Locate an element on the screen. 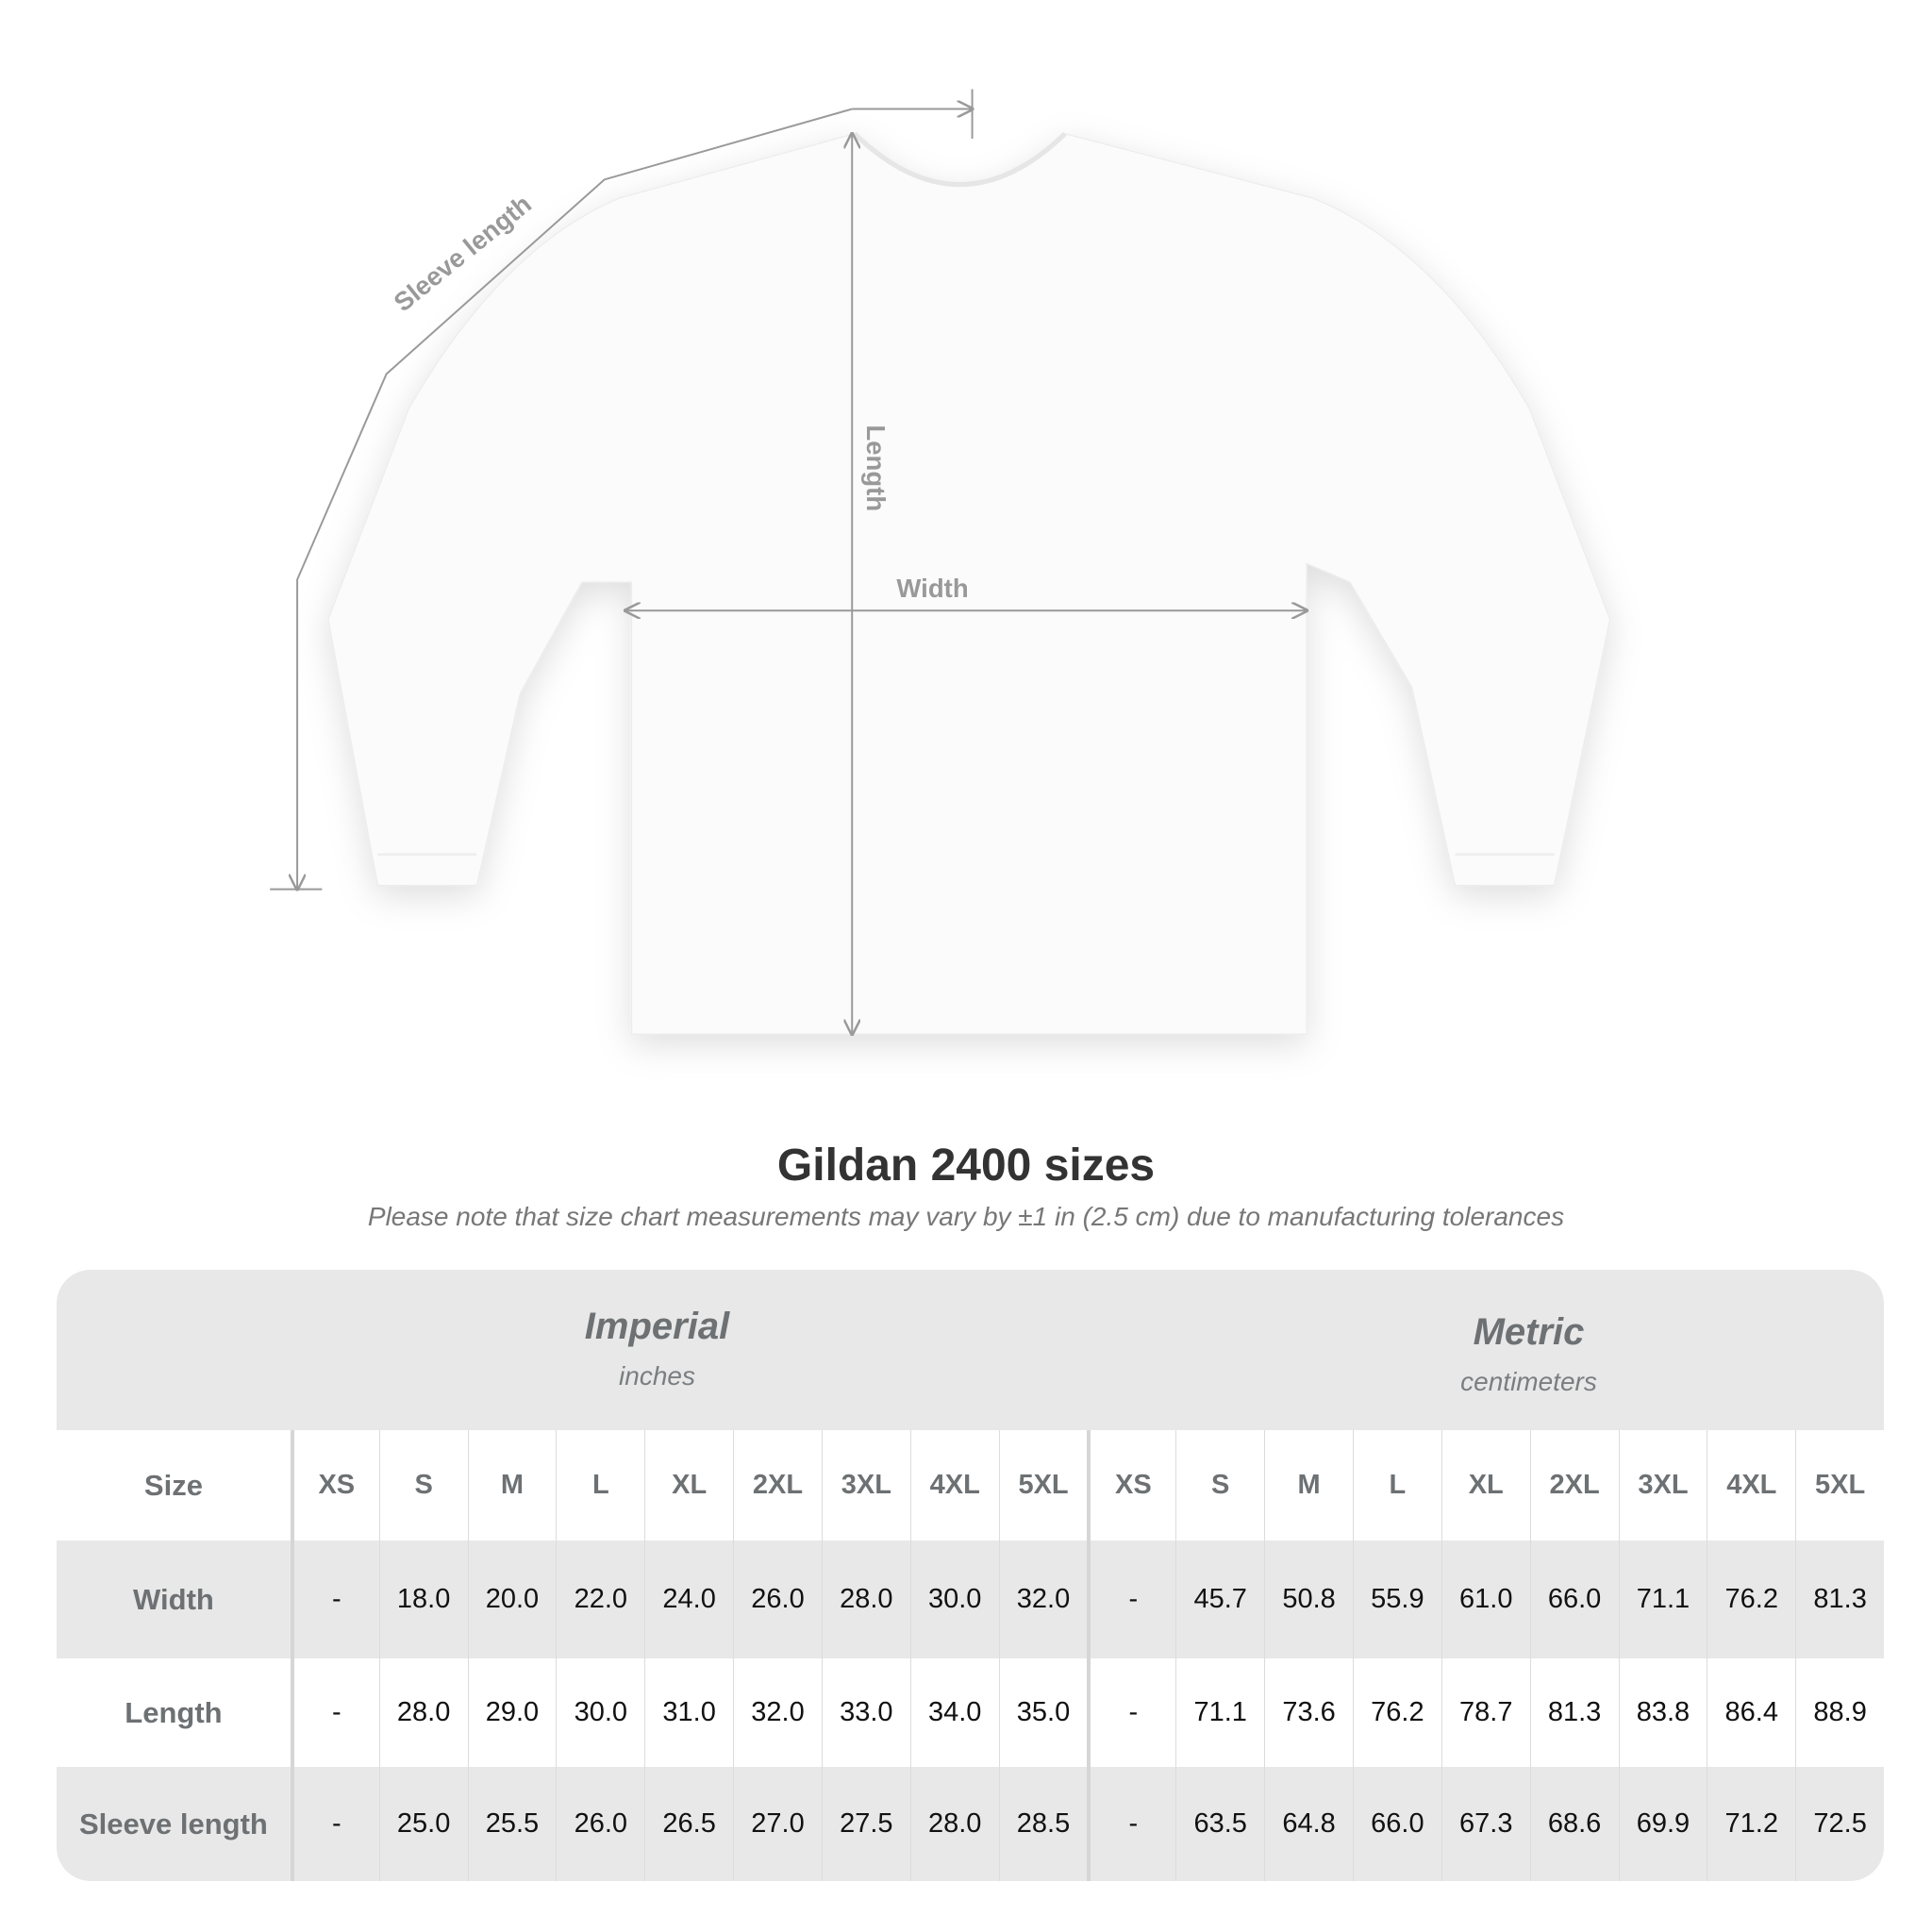 This screenshot has width=1932, height=1932. metric-value: 86.4 is located at coordinates (1751, 1713).